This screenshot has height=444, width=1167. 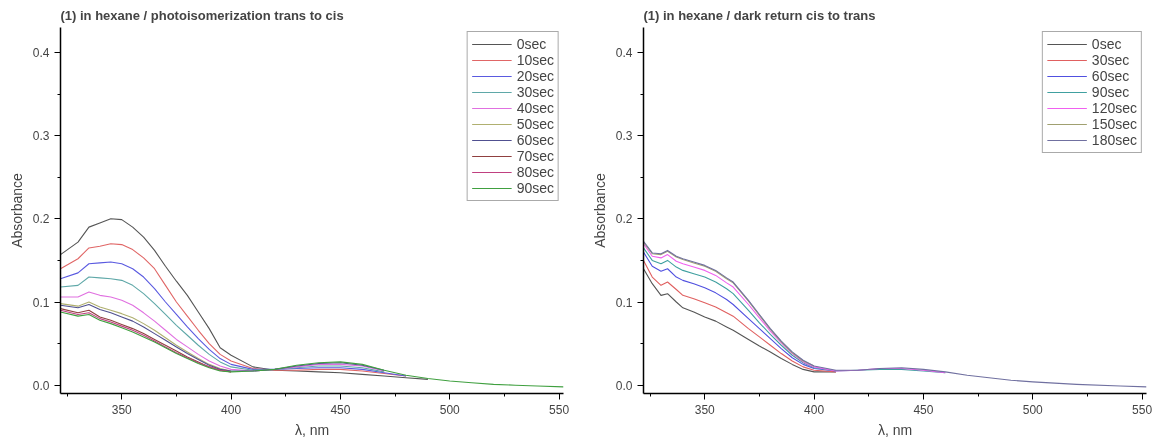 What do you see at coordinates (535, 60) in the screenshot?
I see `legend-label: 10sec` at bounding box center [535, 60].